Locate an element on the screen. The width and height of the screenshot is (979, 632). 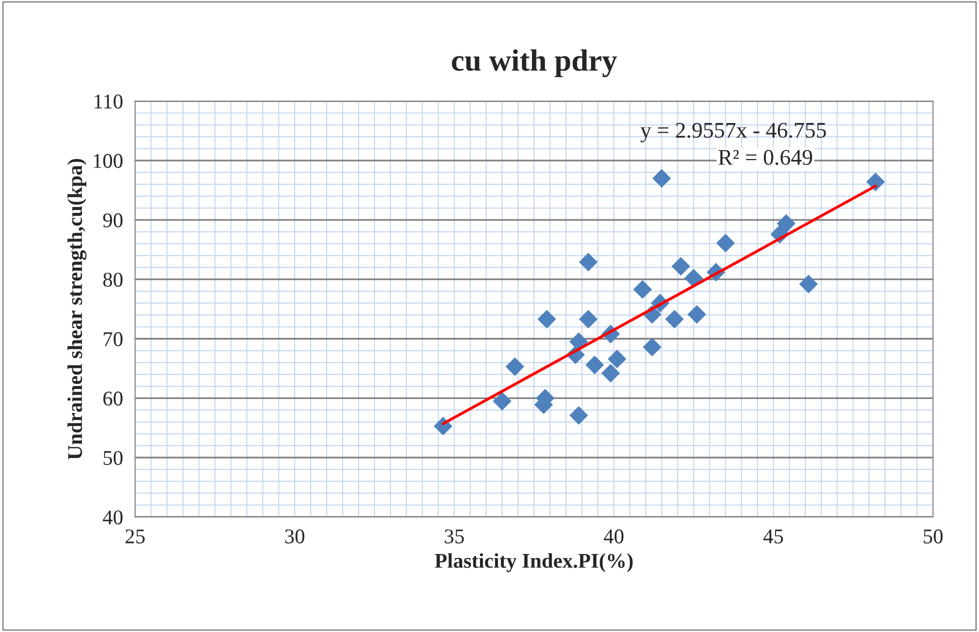
annotation: y = 2.9557x - 46.755 is located at coordinates (733, 132).